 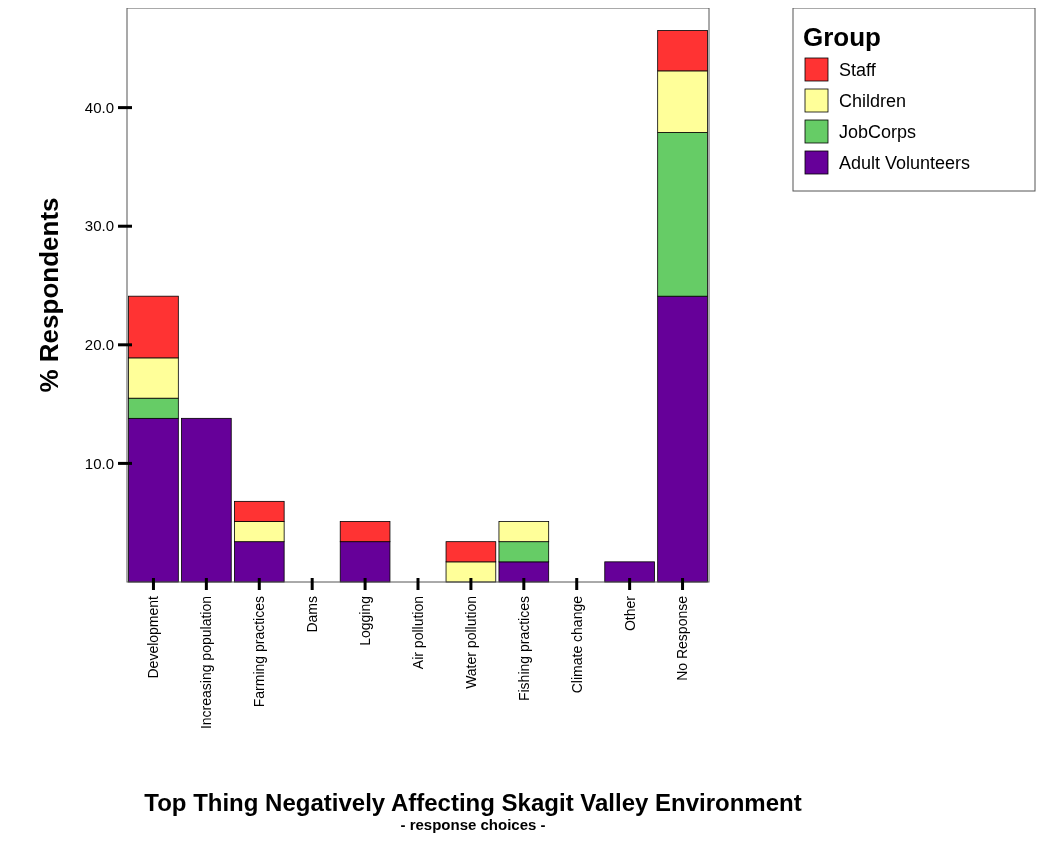 I want to click on legend-label: JobCorps, so click(x=878, y=132).